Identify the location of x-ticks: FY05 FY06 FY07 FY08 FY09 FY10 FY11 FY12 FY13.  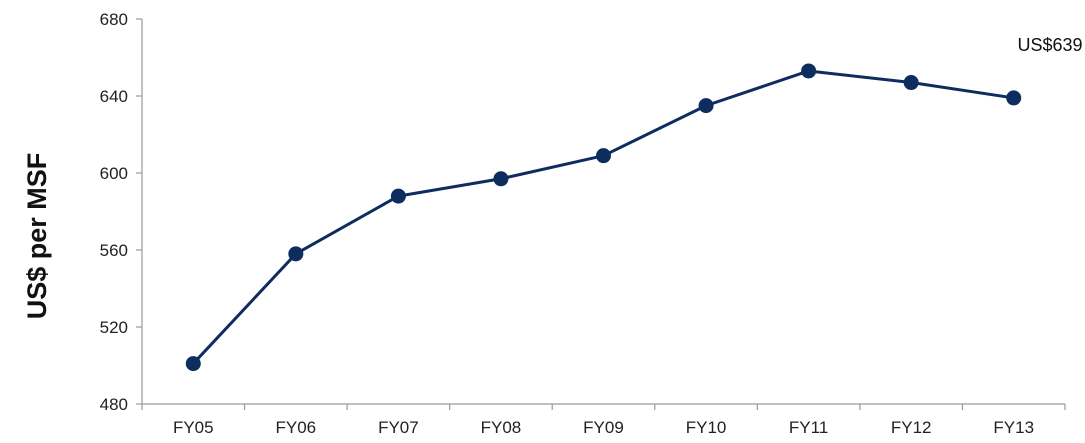
(603, 420).